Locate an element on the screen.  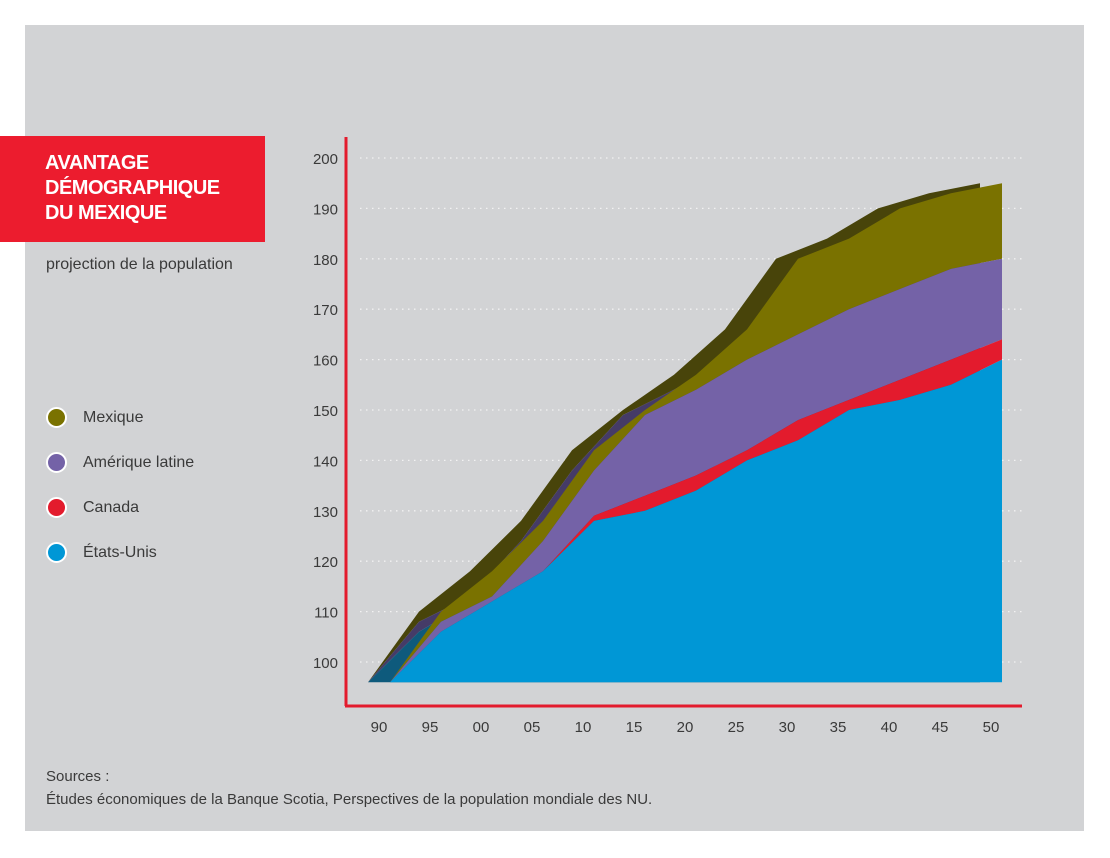
x-tick-label: 10 is located at coordinates (583, 727).